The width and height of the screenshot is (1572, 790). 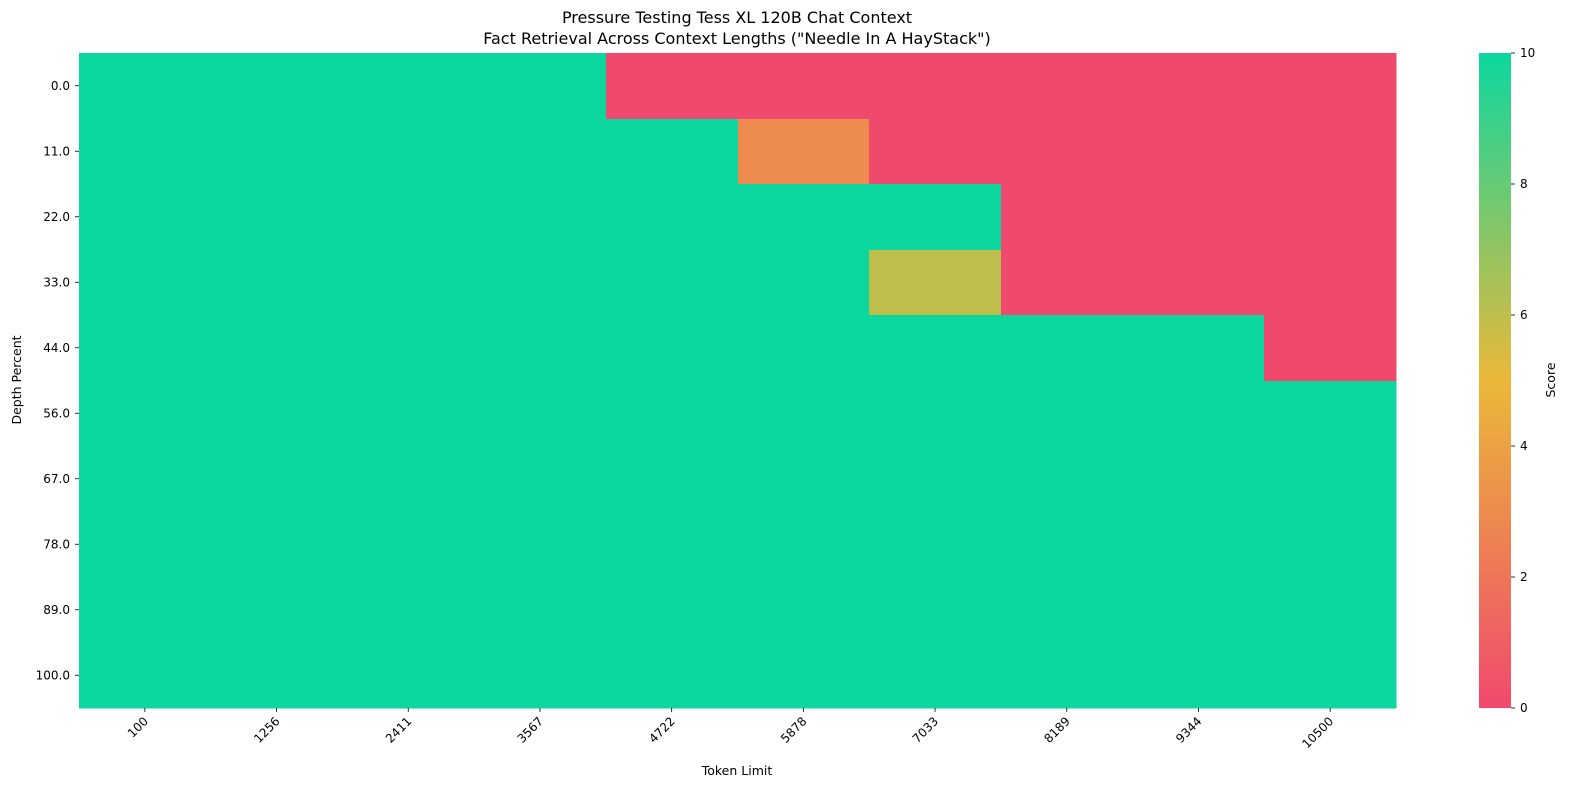 I want to click on y-tick-label: 33.0, so click(x=56, y=282).